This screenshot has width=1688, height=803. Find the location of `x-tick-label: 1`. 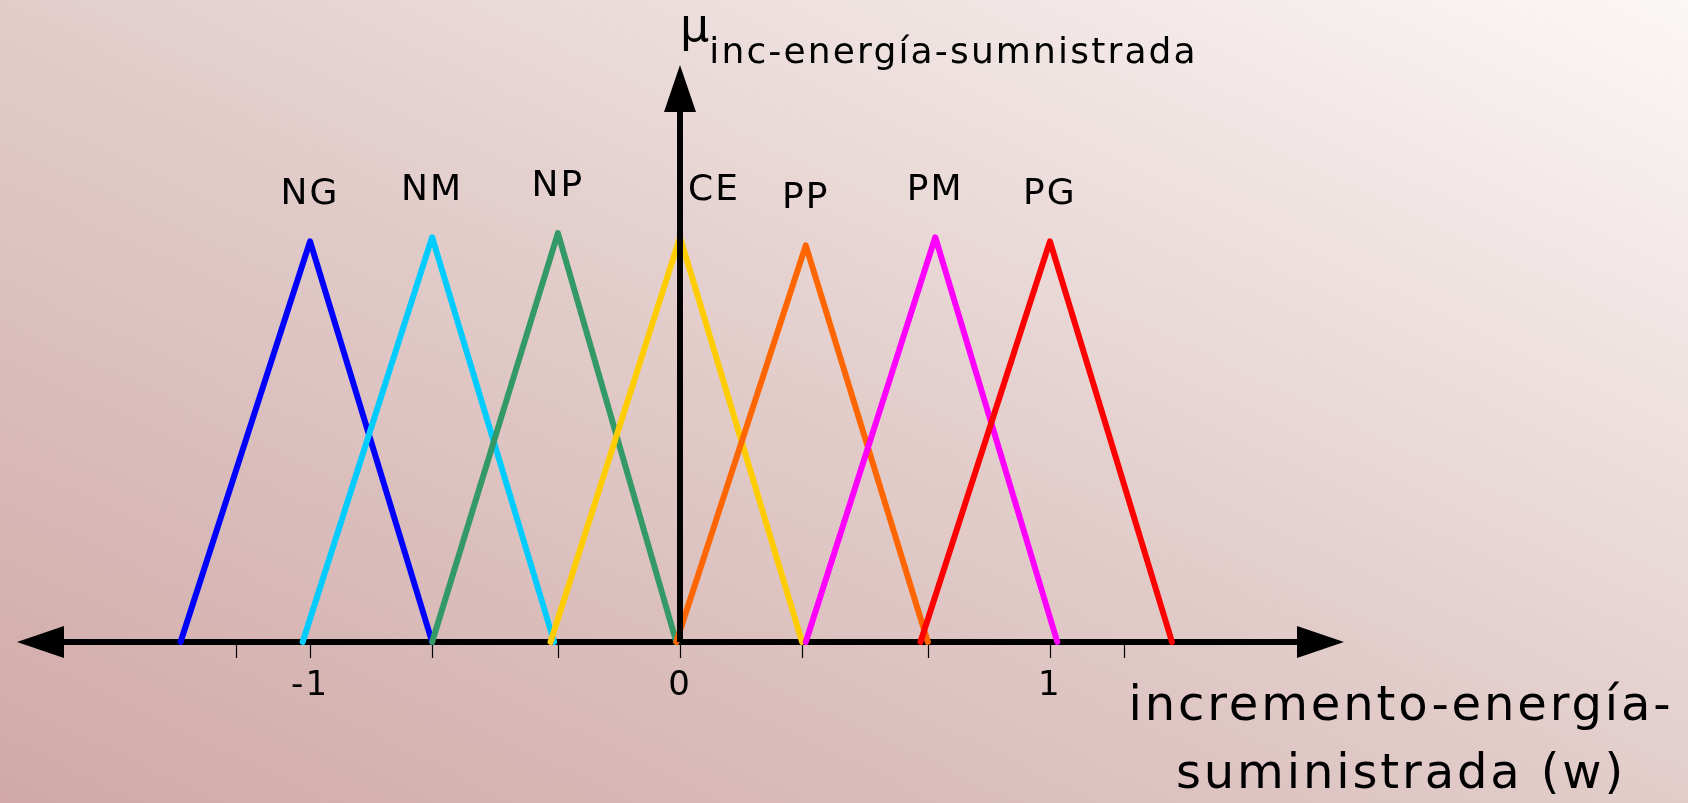

x-tick-label: 1 is located at coordinates (1050, 683).